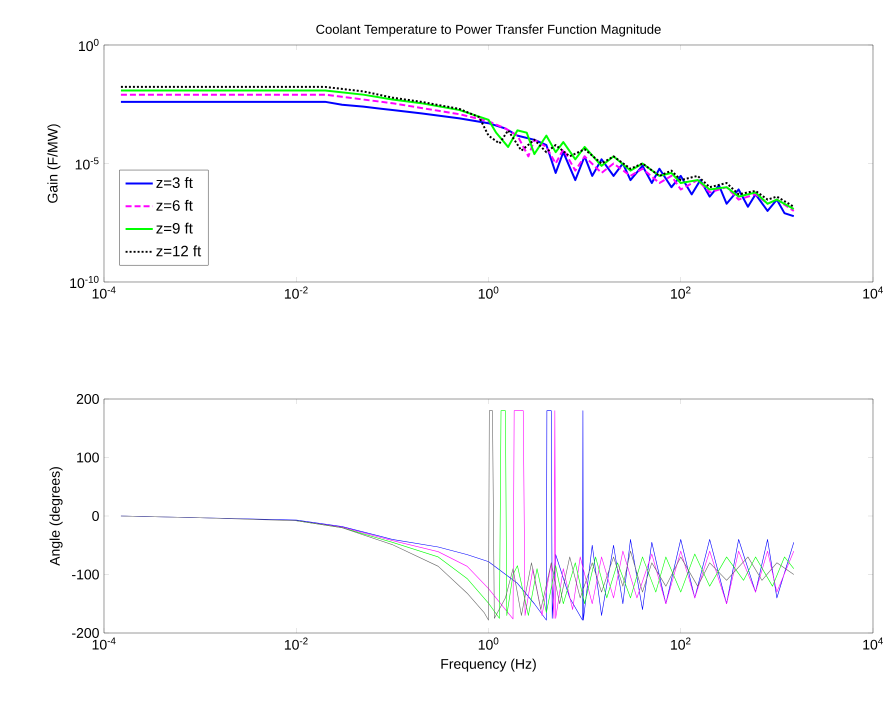 The image size is (891, 708). I want to click on legend-label: z=6 ft, so click(174, 205).